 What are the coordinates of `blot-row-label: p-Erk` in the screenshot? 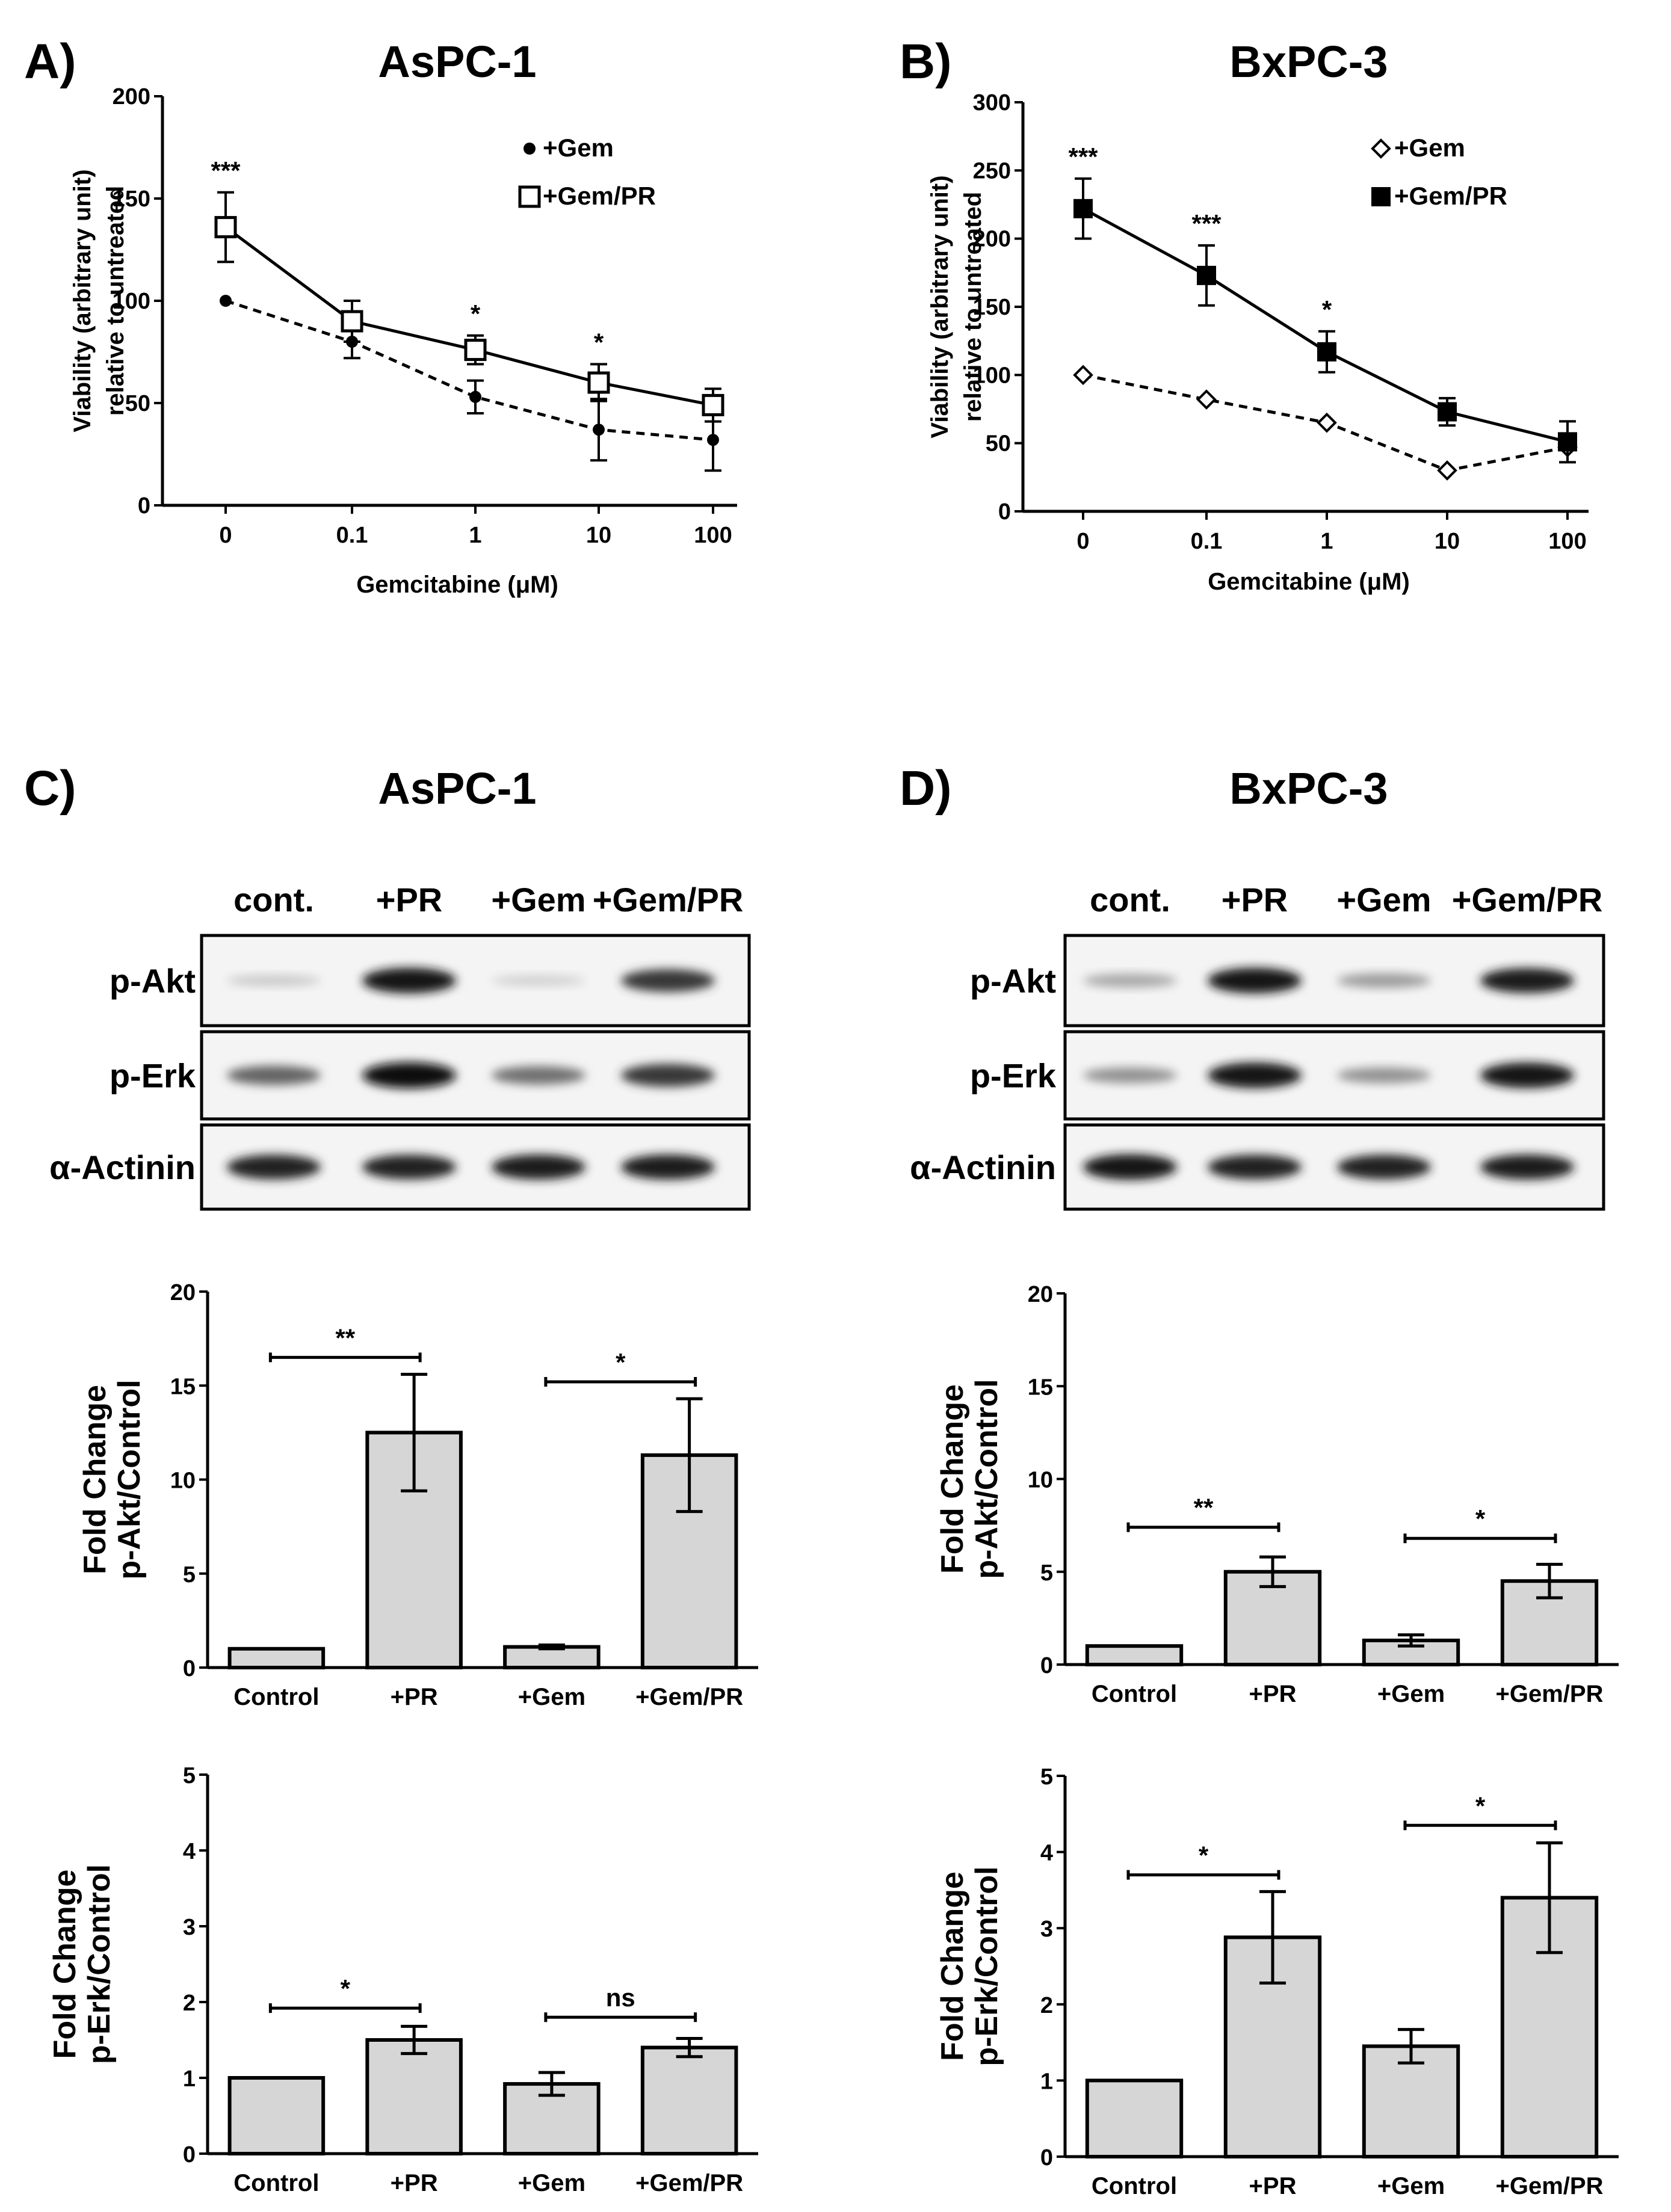 It's located at (153, 1076).